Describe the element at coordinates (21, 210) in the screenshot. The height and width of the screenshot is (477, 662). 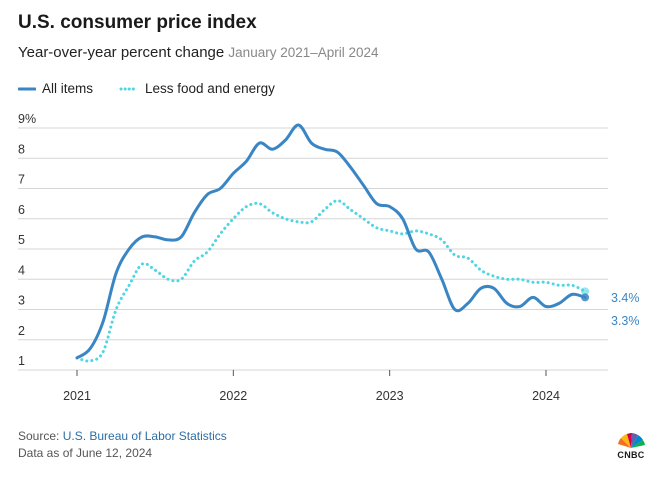
I see `y-tick-label: 6` at that location.